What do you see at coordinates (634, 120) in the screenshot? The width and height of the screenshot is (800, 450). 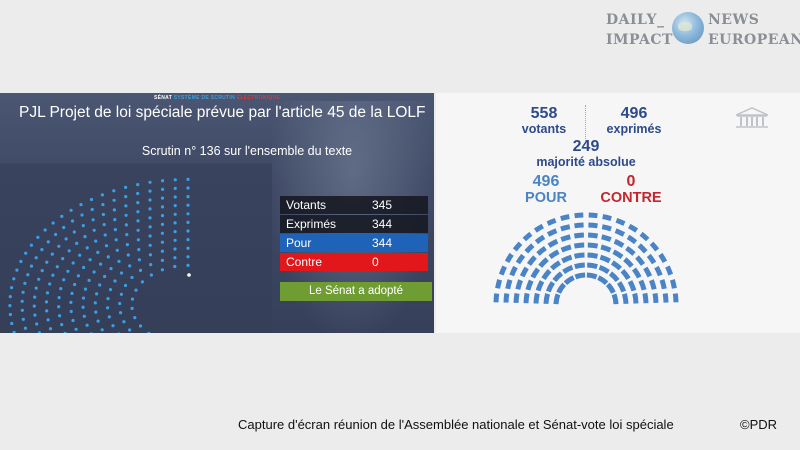 I see `stat-exprimes: 496 exprimés` at bounding box center [634, 120].